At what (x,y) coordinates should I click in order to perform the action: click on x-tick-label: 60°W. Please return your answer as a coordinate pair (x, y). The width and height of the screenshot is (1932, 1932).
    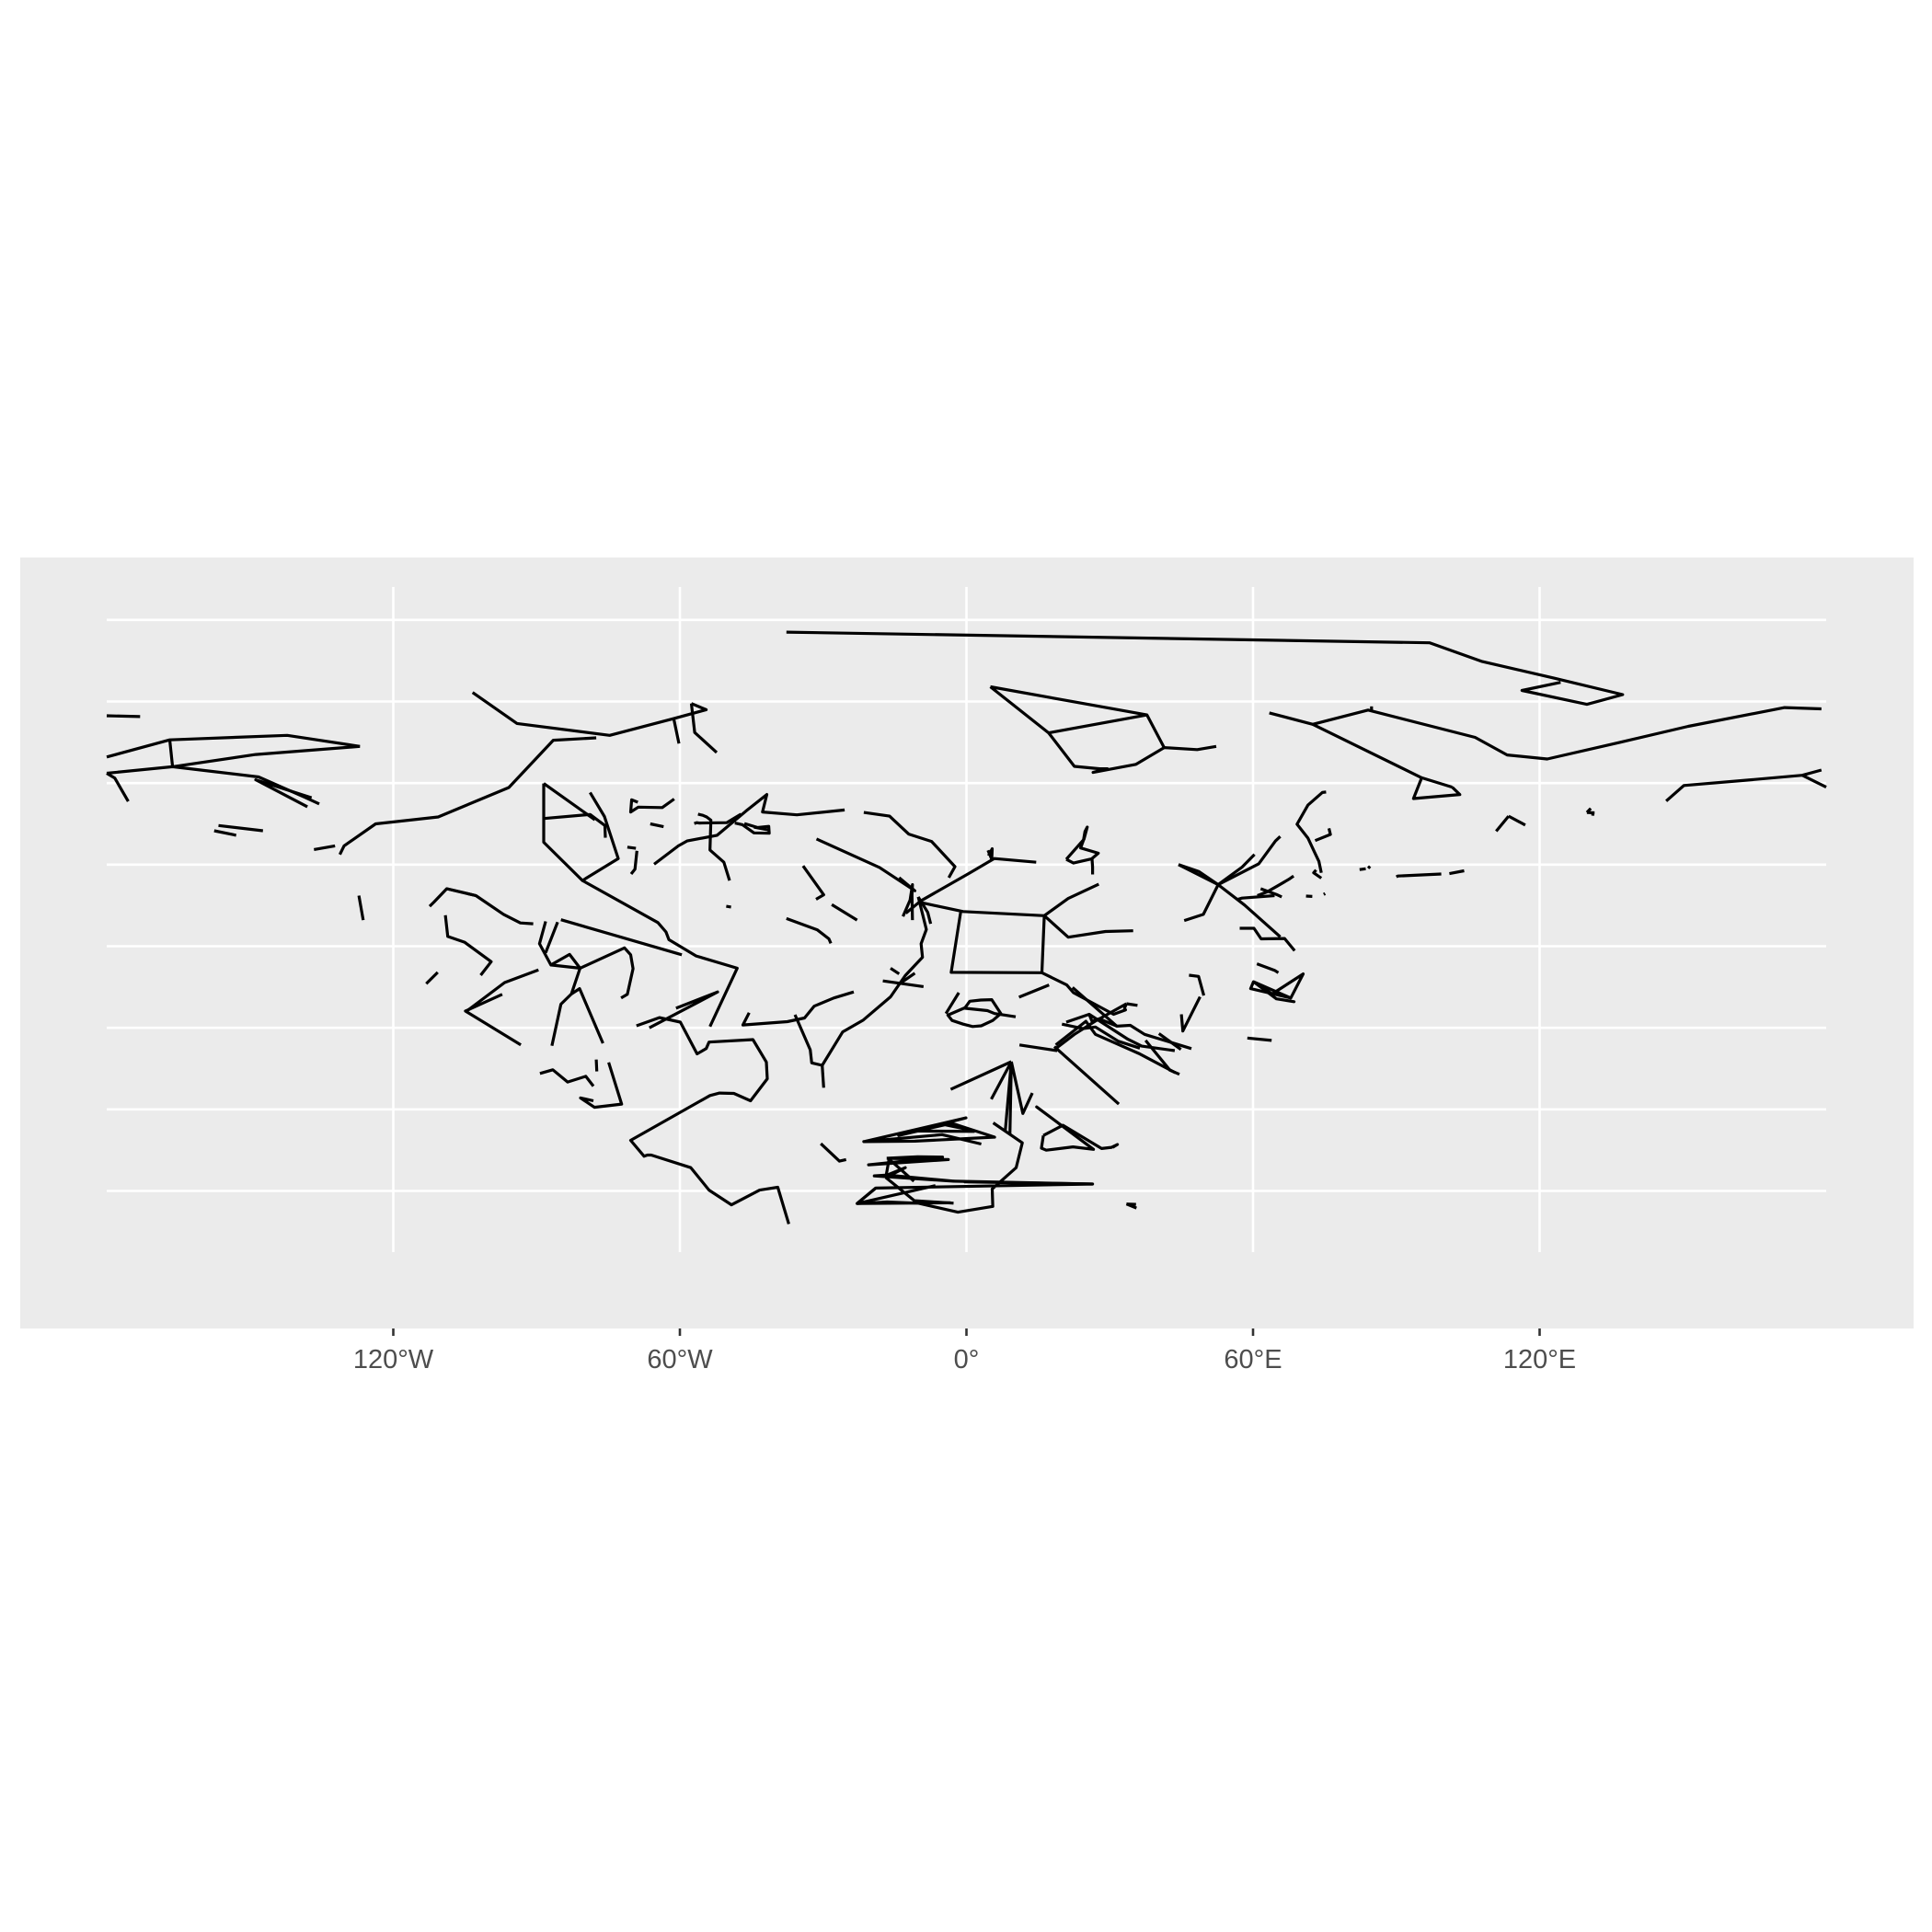
    Looking at the image, I should click on (680, 1359).